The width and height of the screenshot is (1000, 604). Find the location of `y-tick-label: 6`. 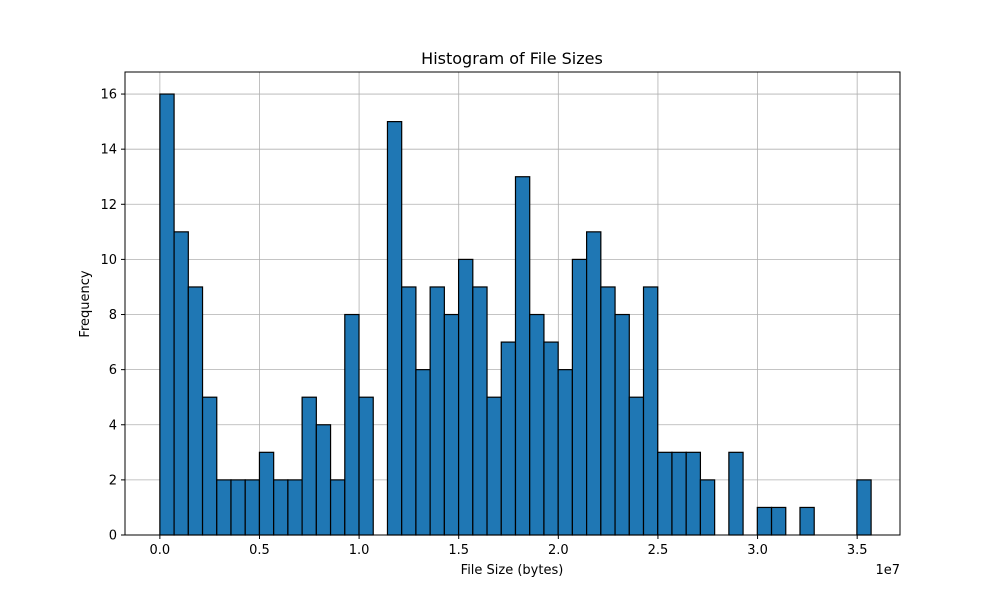

y-tick-label: 6 is located at coordinates (113, 370).